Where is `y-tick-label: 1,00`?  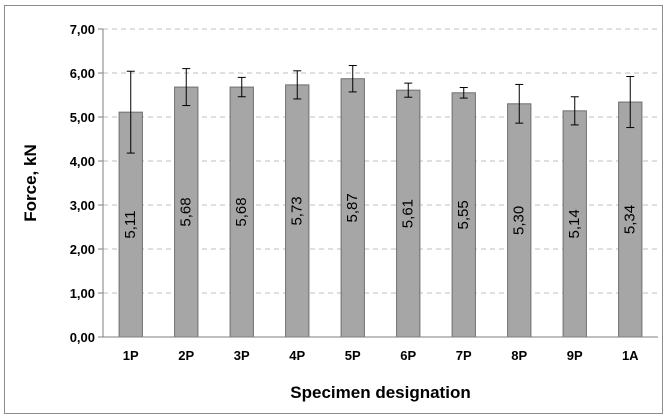 y-tick-label: 1,00 is located at coordinates (82, 293).